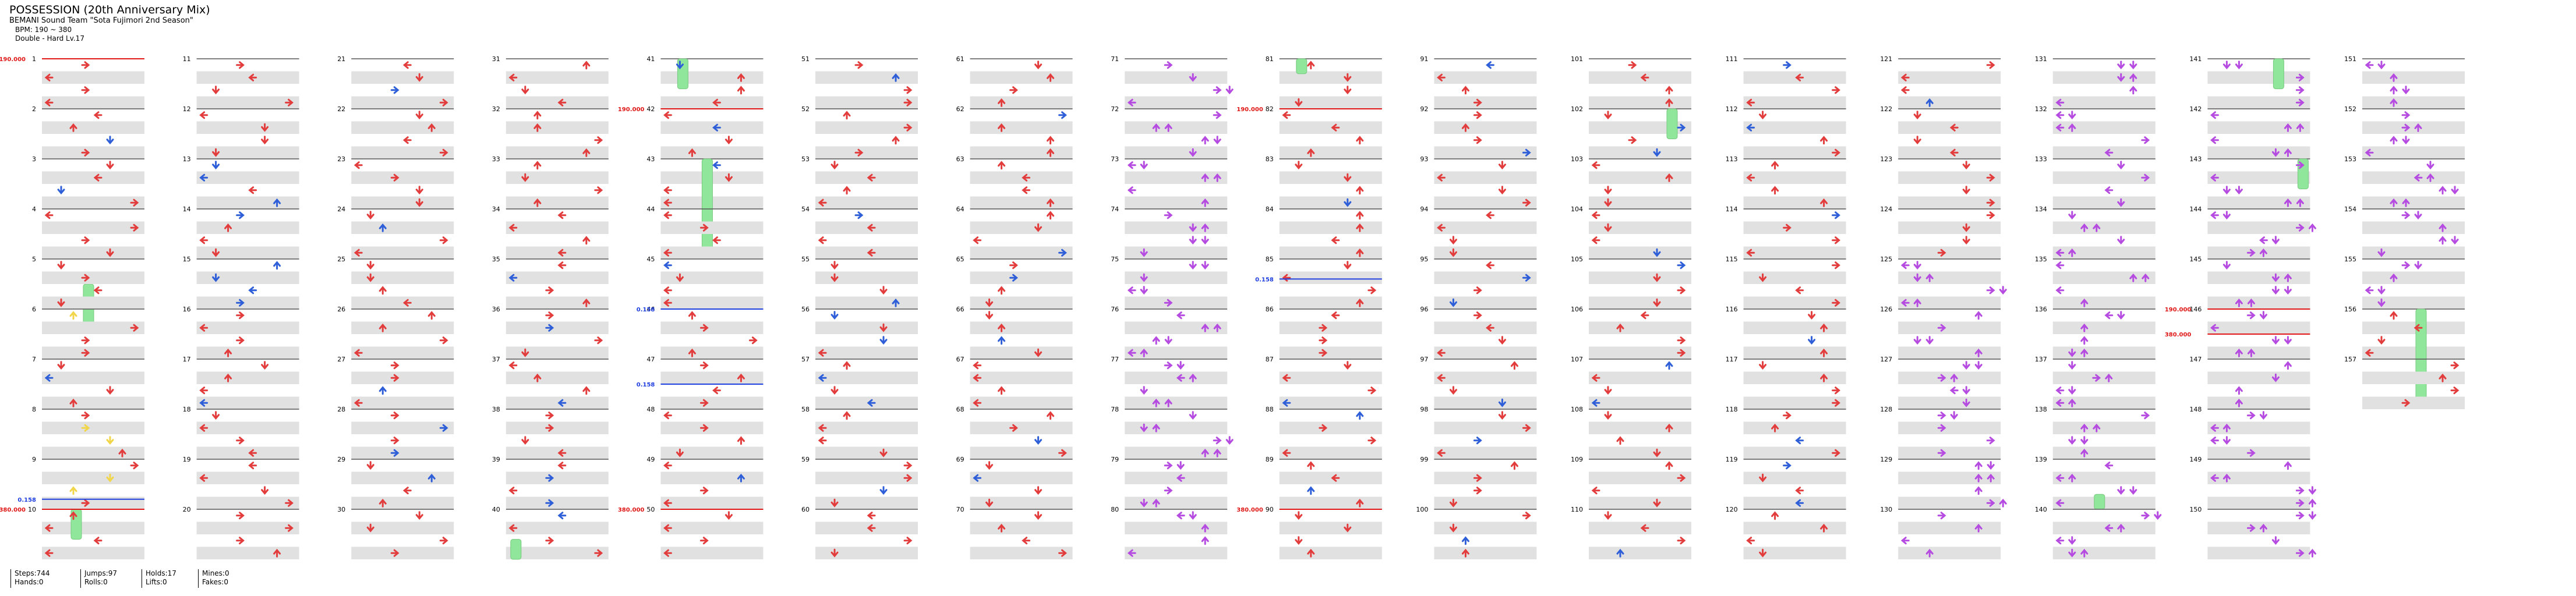 The width and height of the screenshot is (2576, 596). What do you see at coordinates (650, 209) in the screenshot?
I see `measure-number: 44` at bounding box center [650, 209].